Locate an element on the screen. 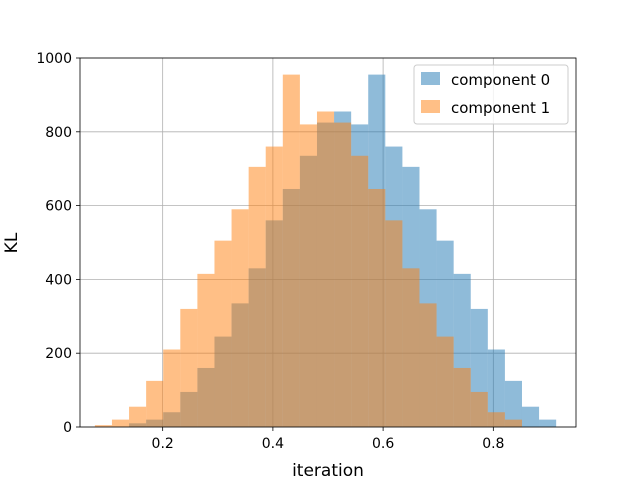 The height and width of the screenshot is (480, 640). y-axis-ticks: 0 200 400 600 800 1000 is located at coordinates (58, 243).